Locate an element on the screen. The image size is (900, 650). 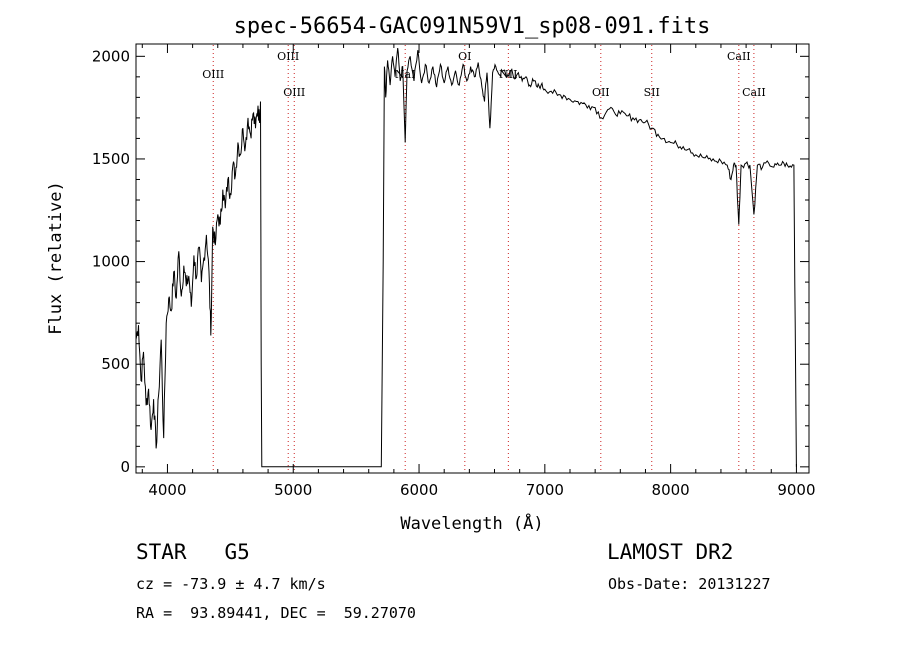
y-tick-label: 0 is located at coordinates (125, 467).